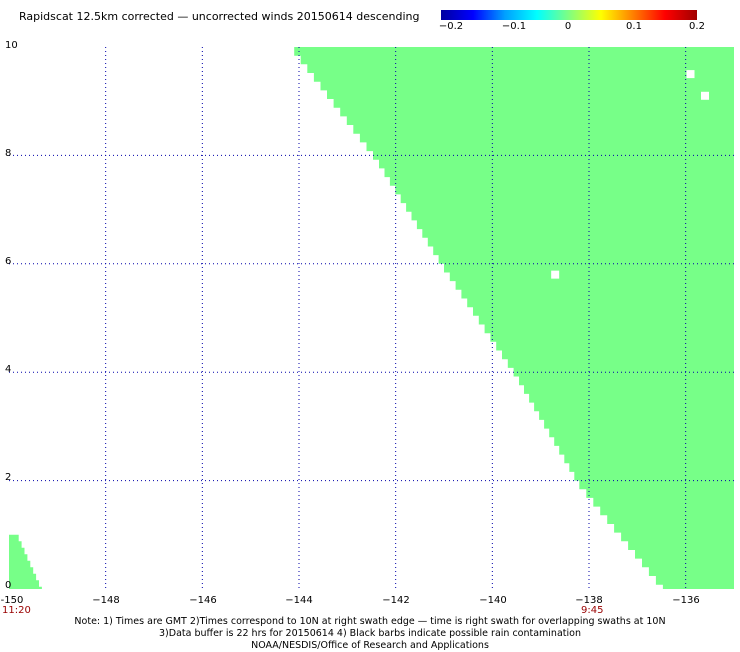 The width and height of the screenshot is (740, 652). I want to click on right-swath-time: 9:45, so click(592, 610).